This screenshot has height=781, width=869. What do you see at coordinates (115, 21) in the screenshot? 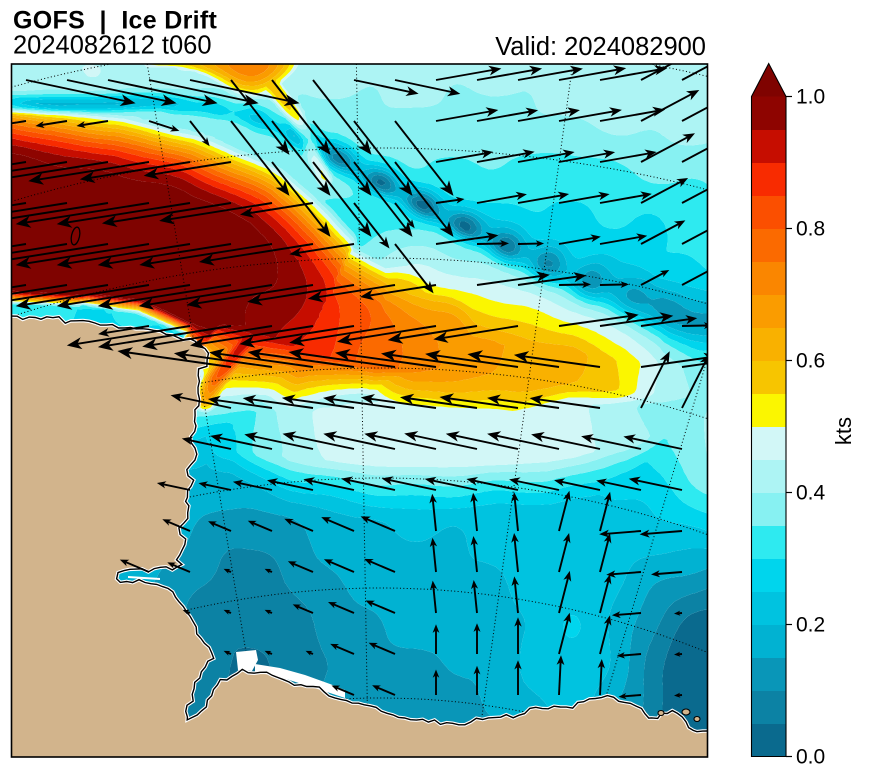
I see `svg-text: GOFS | Ice Drift` at bounding box center [115, 21].